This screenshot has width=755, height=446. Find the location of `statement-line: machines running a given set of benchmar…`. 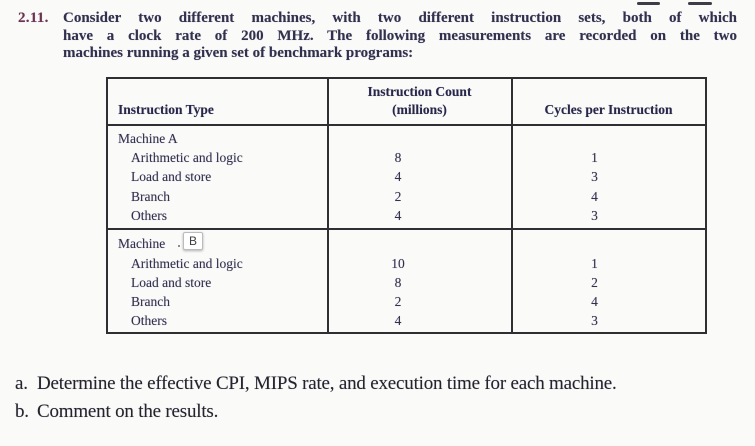

statement-line: machines running a given set of benchmar… is located at coordinates (238, 53).